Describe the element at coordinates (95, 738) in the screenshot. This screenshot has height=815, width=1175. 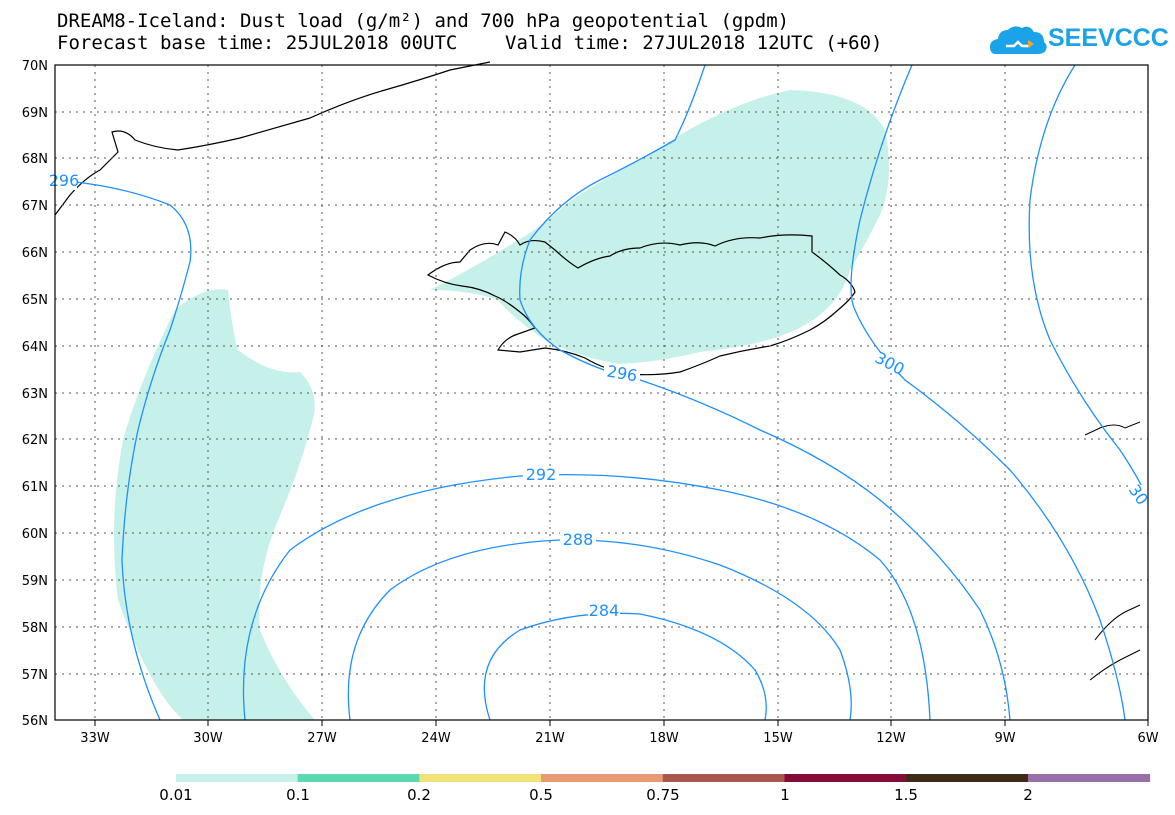
I see `lon-tick-label: 33W` at that location.